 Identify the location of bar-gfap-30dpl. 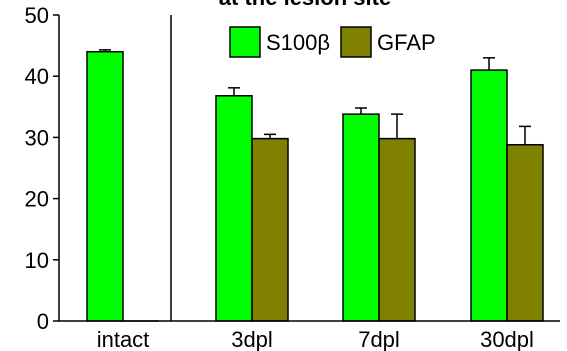
(525, 232).